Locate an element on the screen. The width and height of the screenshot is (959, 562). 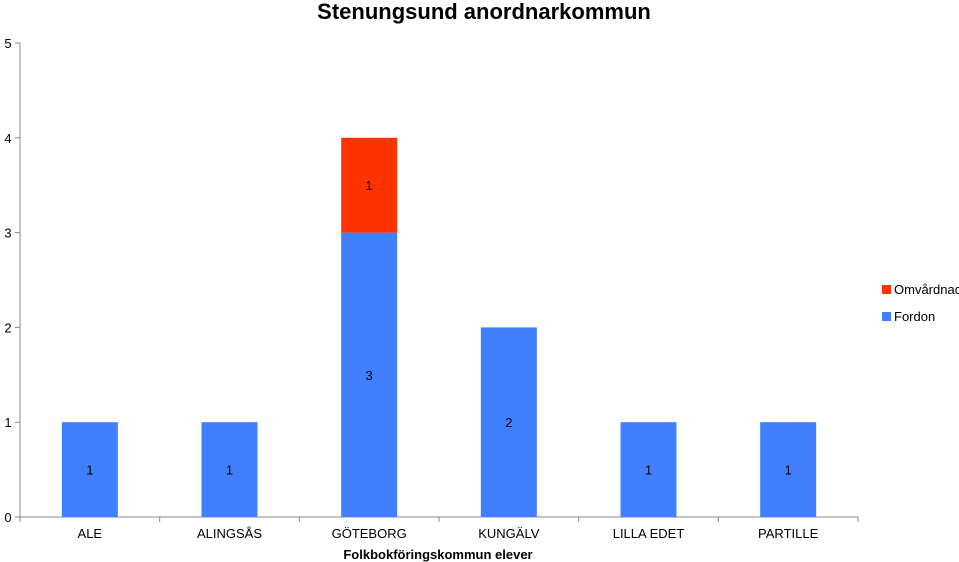
x-tick-label: PARTILLE is located at coordinates (788, 533).